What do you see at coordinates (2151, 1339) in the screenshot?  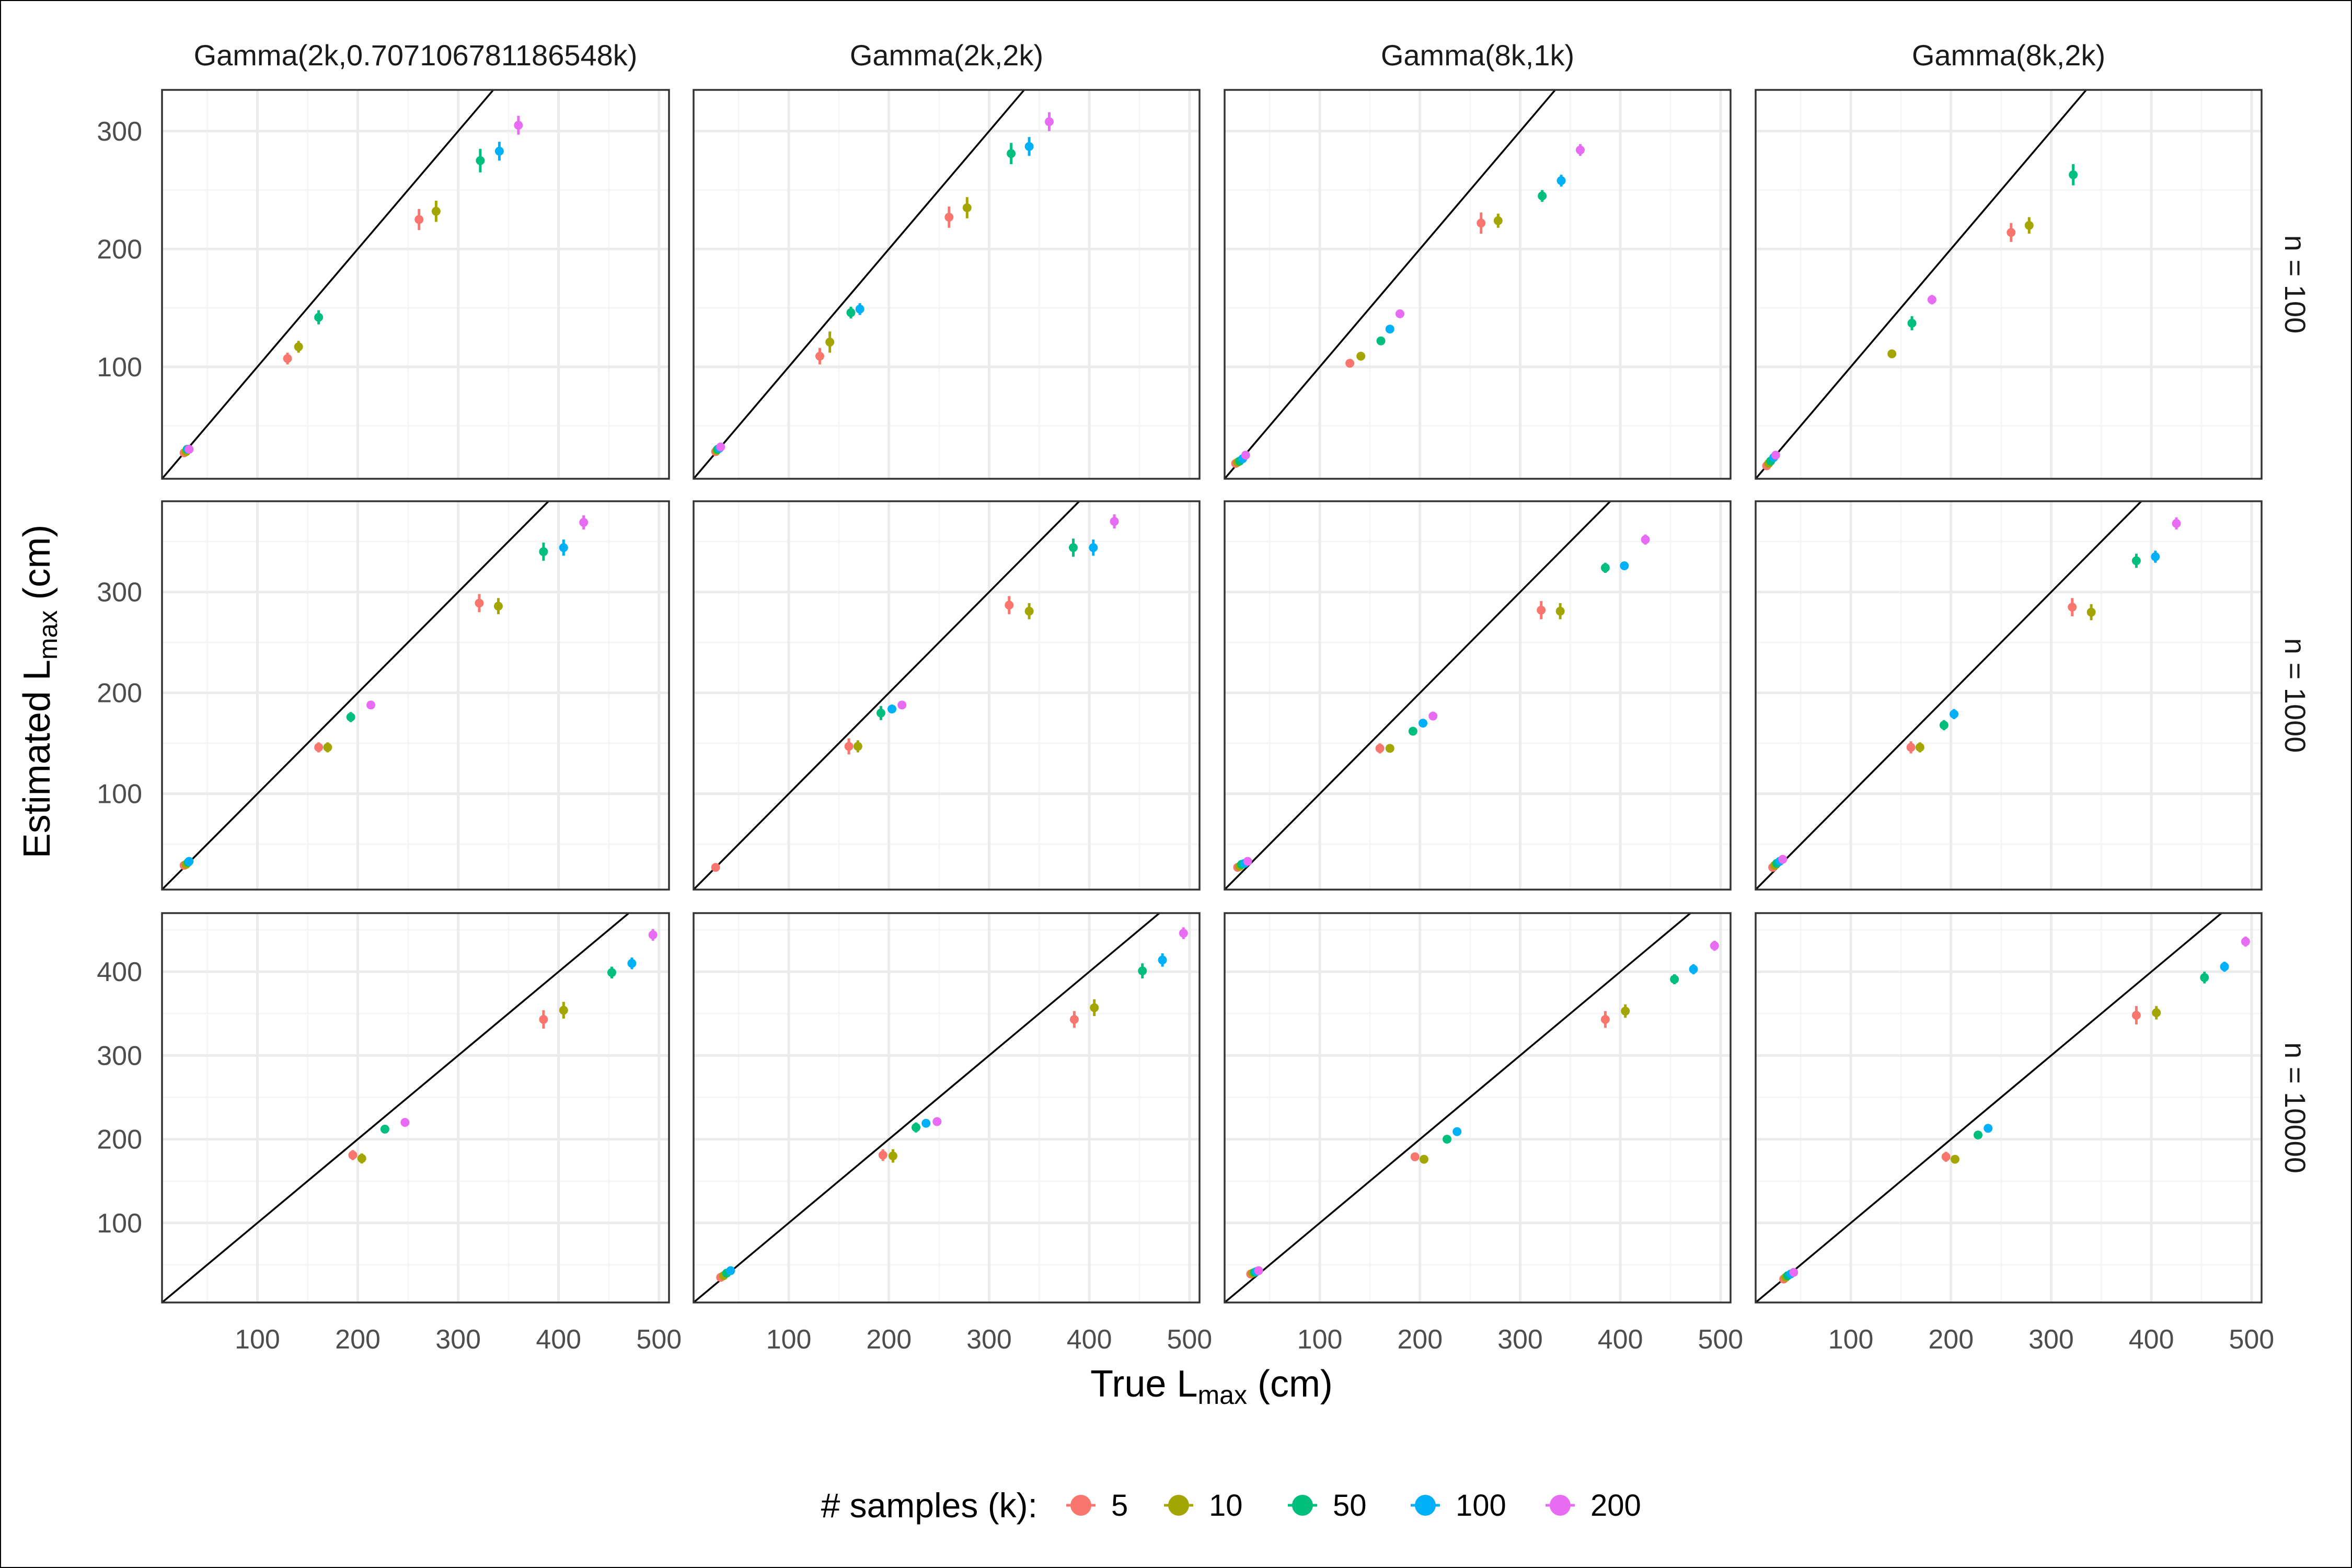 I see `x-tick-label: 400` at bounding box center [2151, 1339].